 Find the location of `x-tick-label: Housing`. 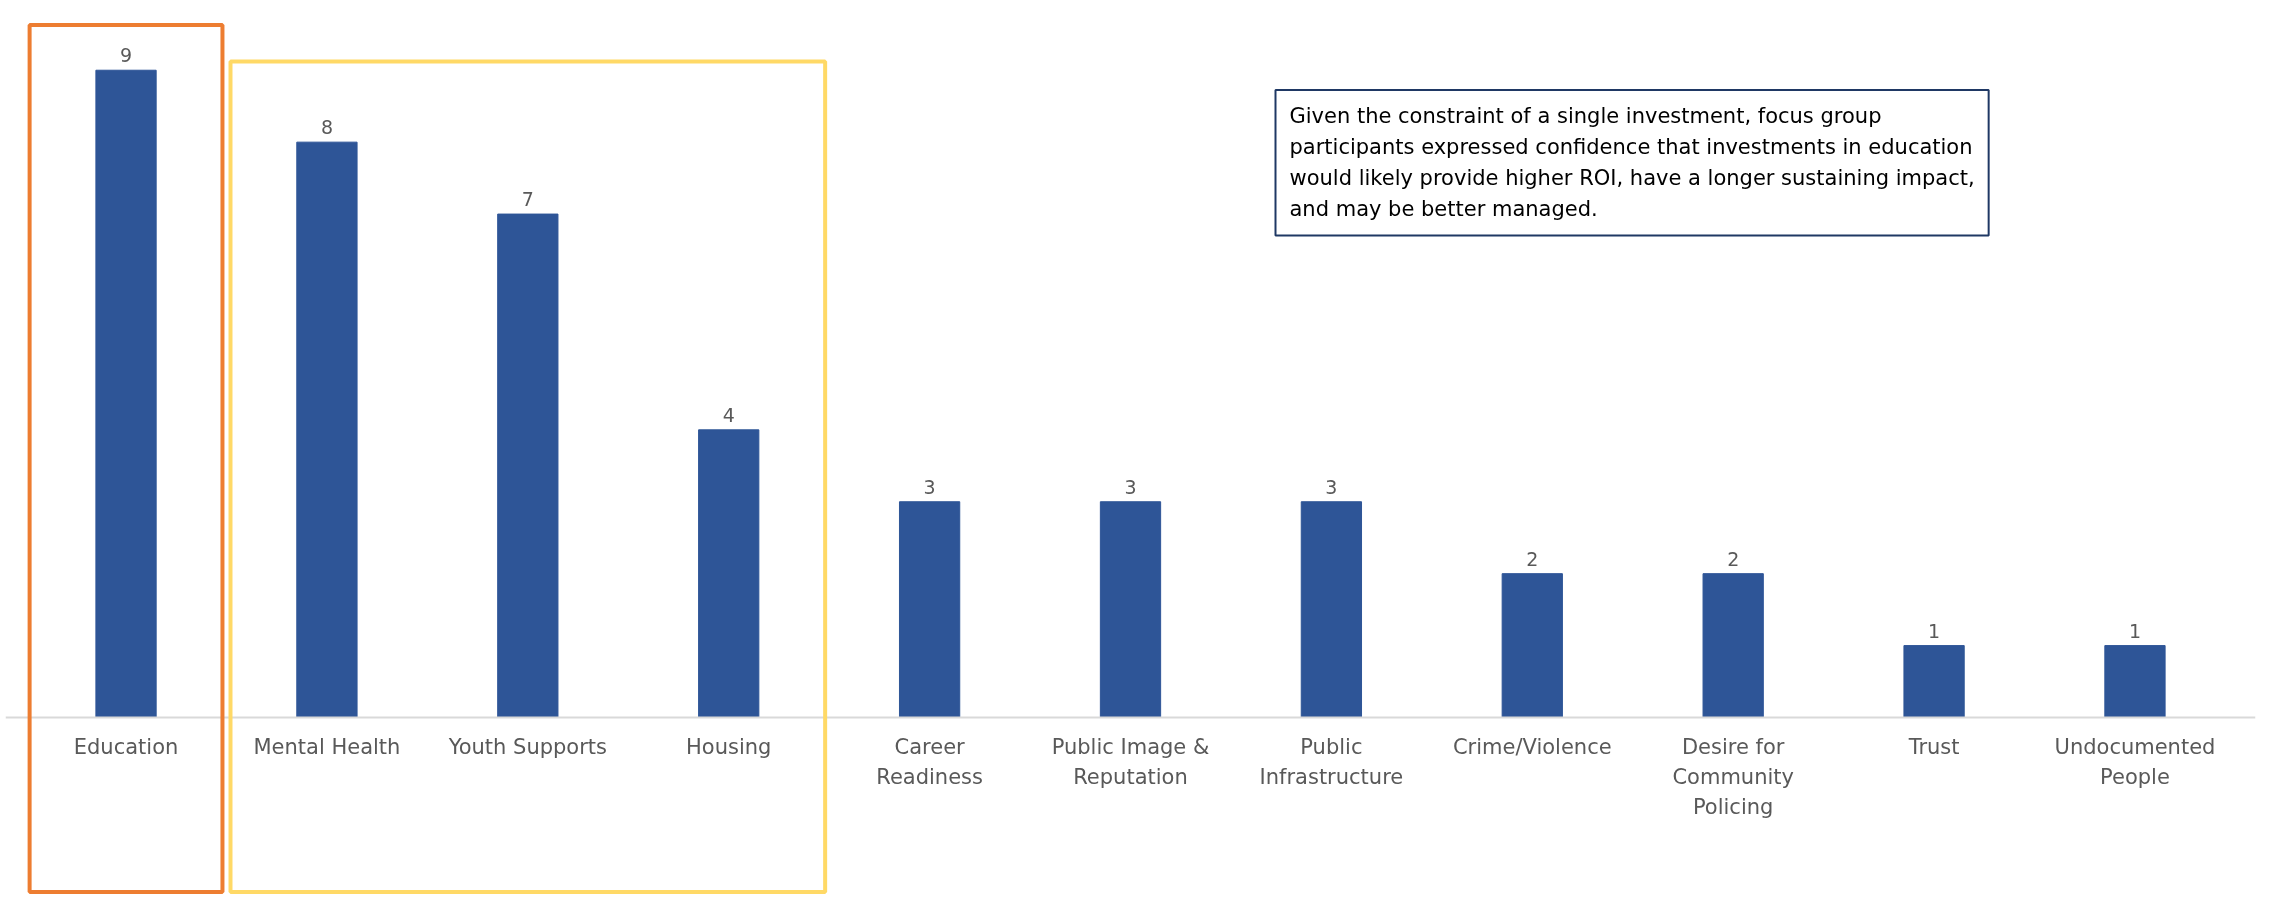

x-tick-label: Housing is located at coordinates (729, 747).